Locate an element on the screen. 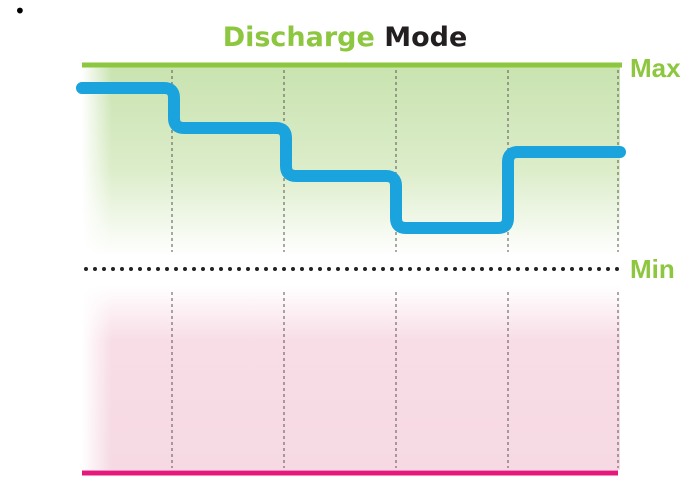 The image size is (681, 479). max-label: Max is located at coordinates (655, 68).